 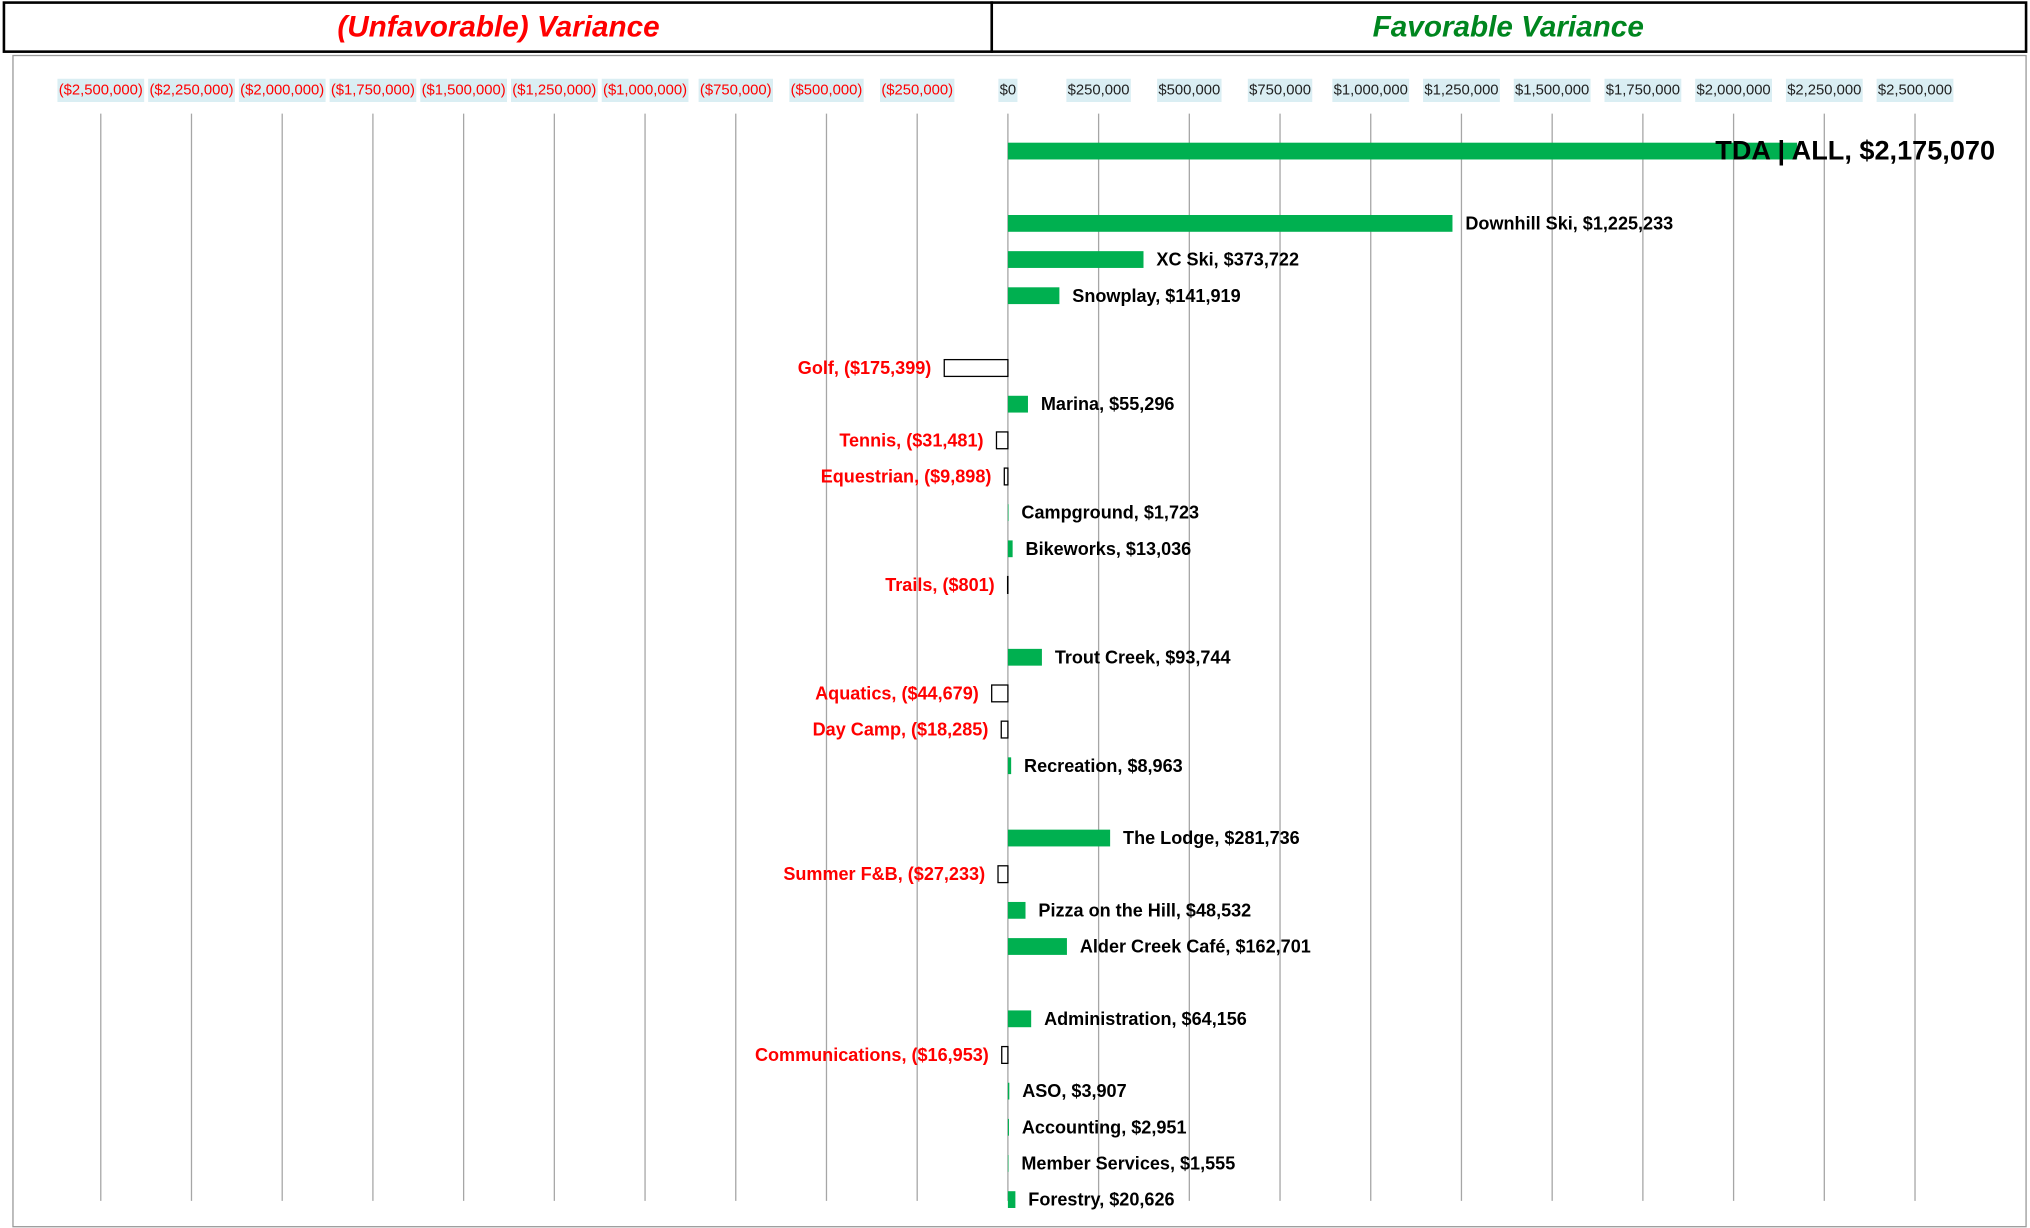 I want to click on data-label: Campground, $1,723, so click(x=1110, y=513).